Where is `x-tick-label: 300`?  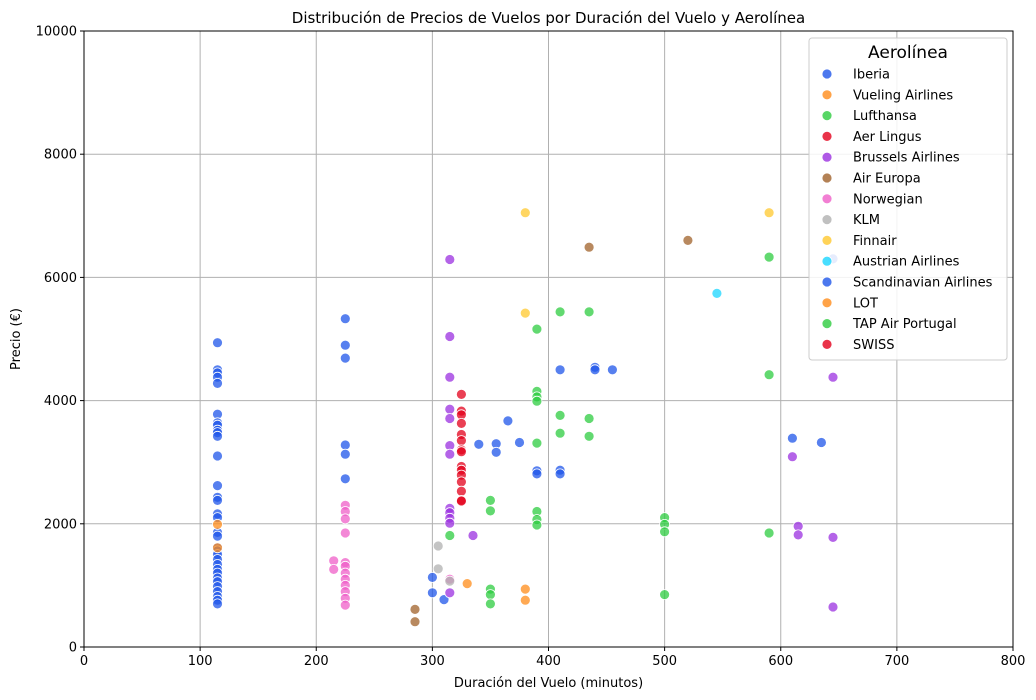
x-tick-label: 300 is located at coordinates (432, 661).